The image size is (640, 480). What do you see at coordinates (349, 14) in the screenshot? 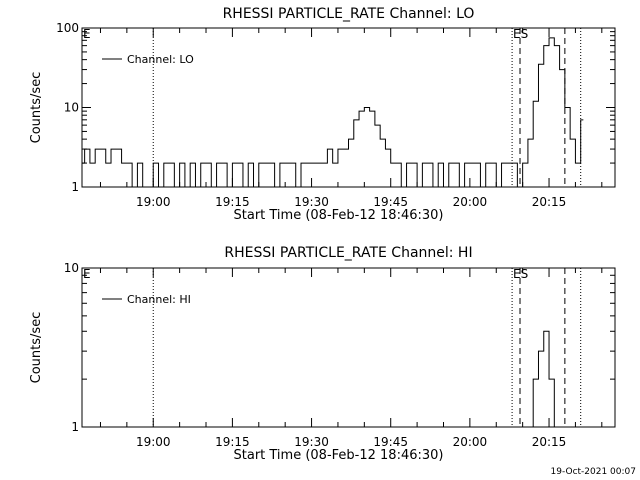
I see `chart-title: RHESSI PARTICLE_RATE Channel: LO` at bounding box center [349, 14].